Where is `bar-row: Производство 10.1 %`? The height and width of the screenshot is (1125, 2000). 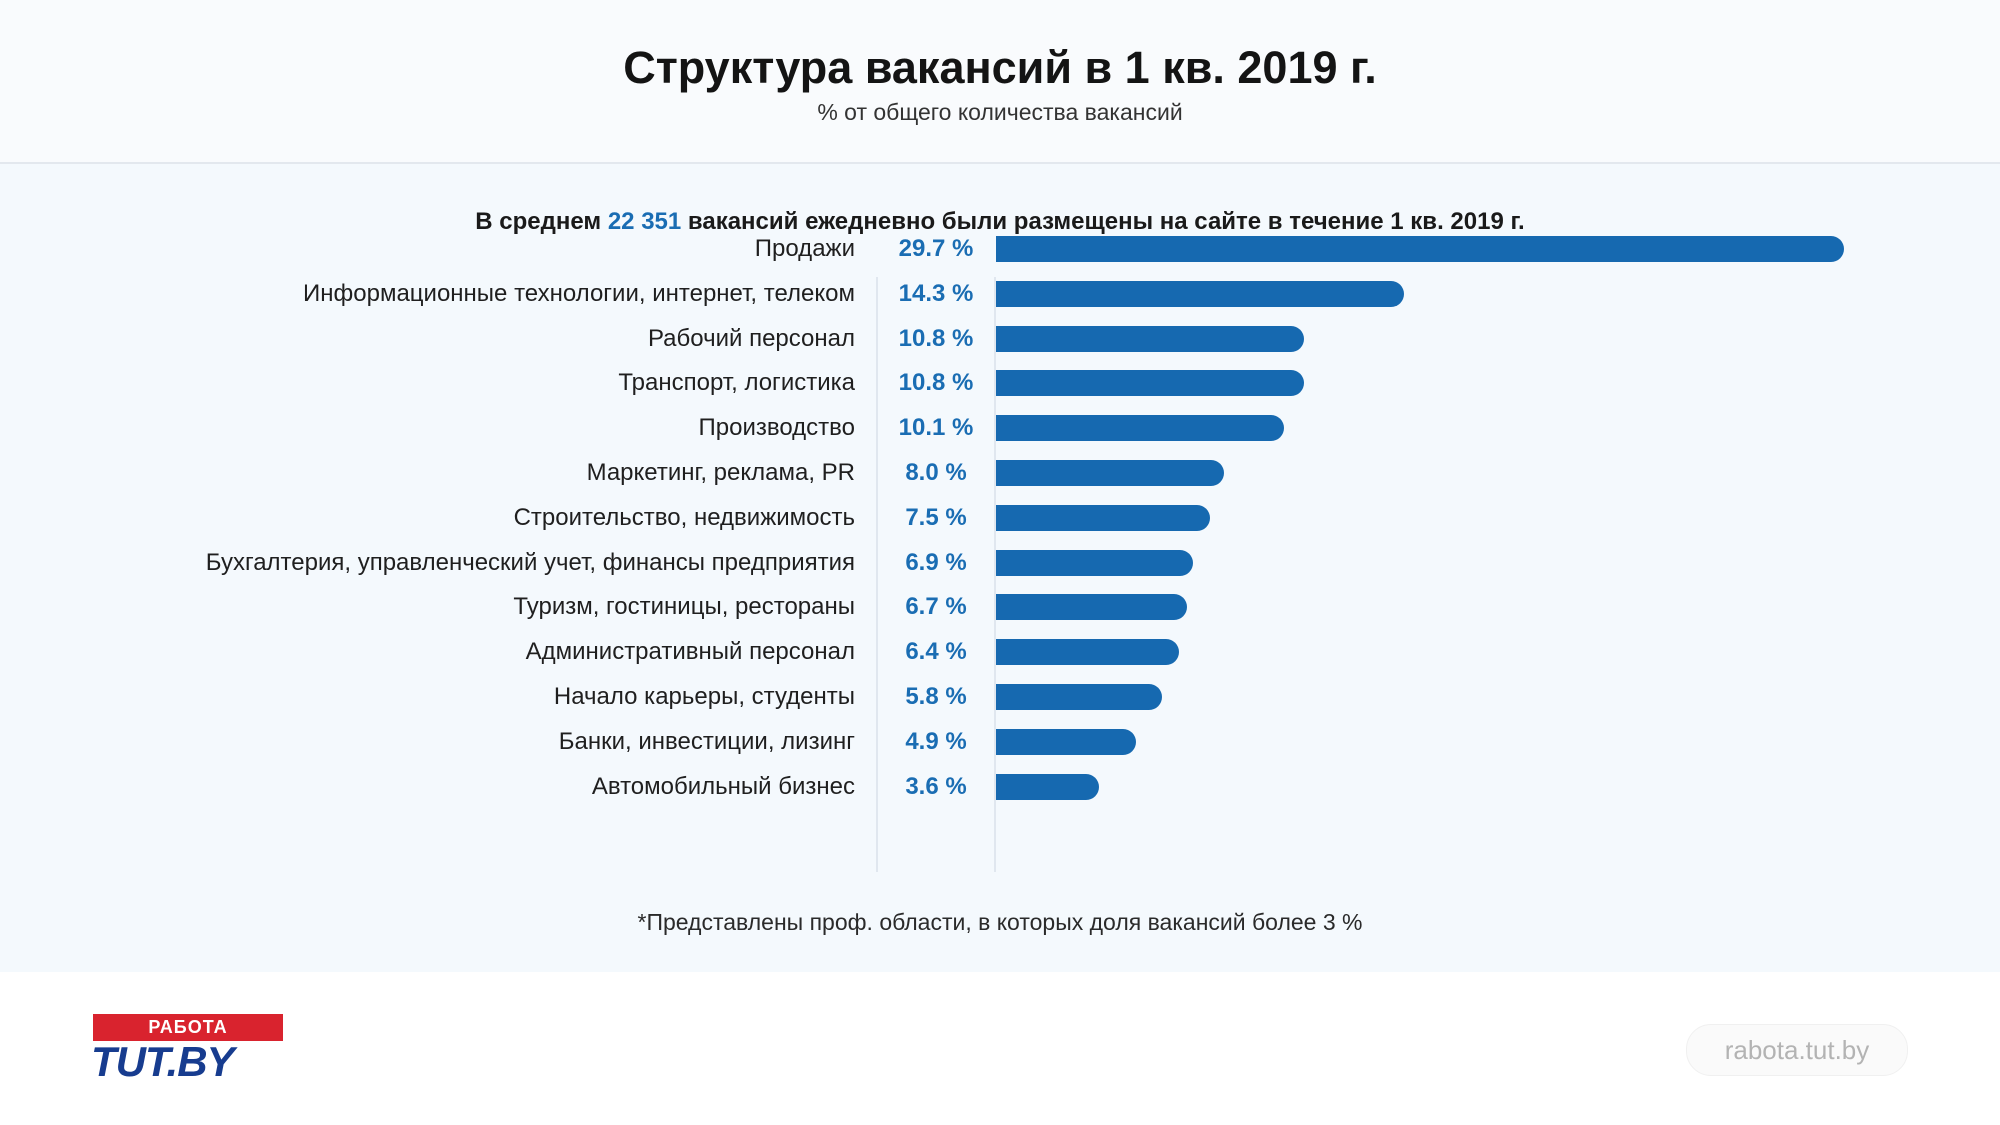 bar-row: Производство 10.1 % is located at coordinates (1000, 428).